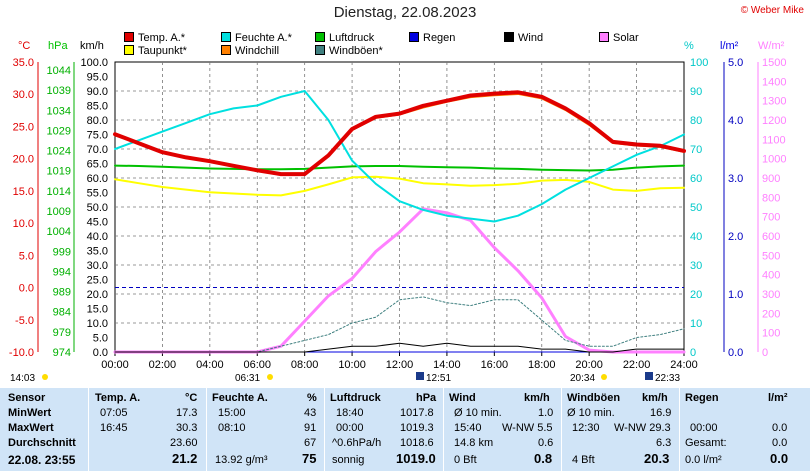 The width and height of the screenshot is (810, 471). Describe the element at coordinates (312, 398) in the screenshot. I see `humidity-unit: %` at that location.